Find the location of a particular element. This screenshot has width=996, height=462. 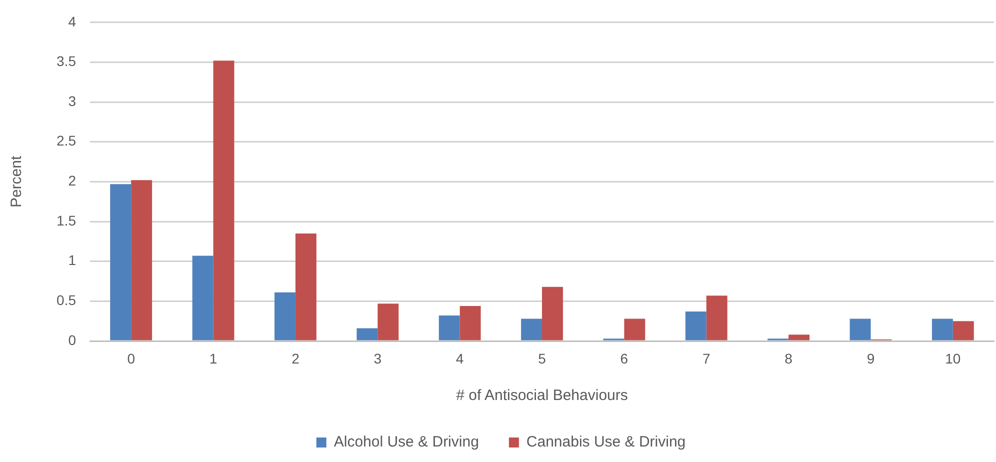

x-tick-label: 6 is located at coordinates (624, 358).